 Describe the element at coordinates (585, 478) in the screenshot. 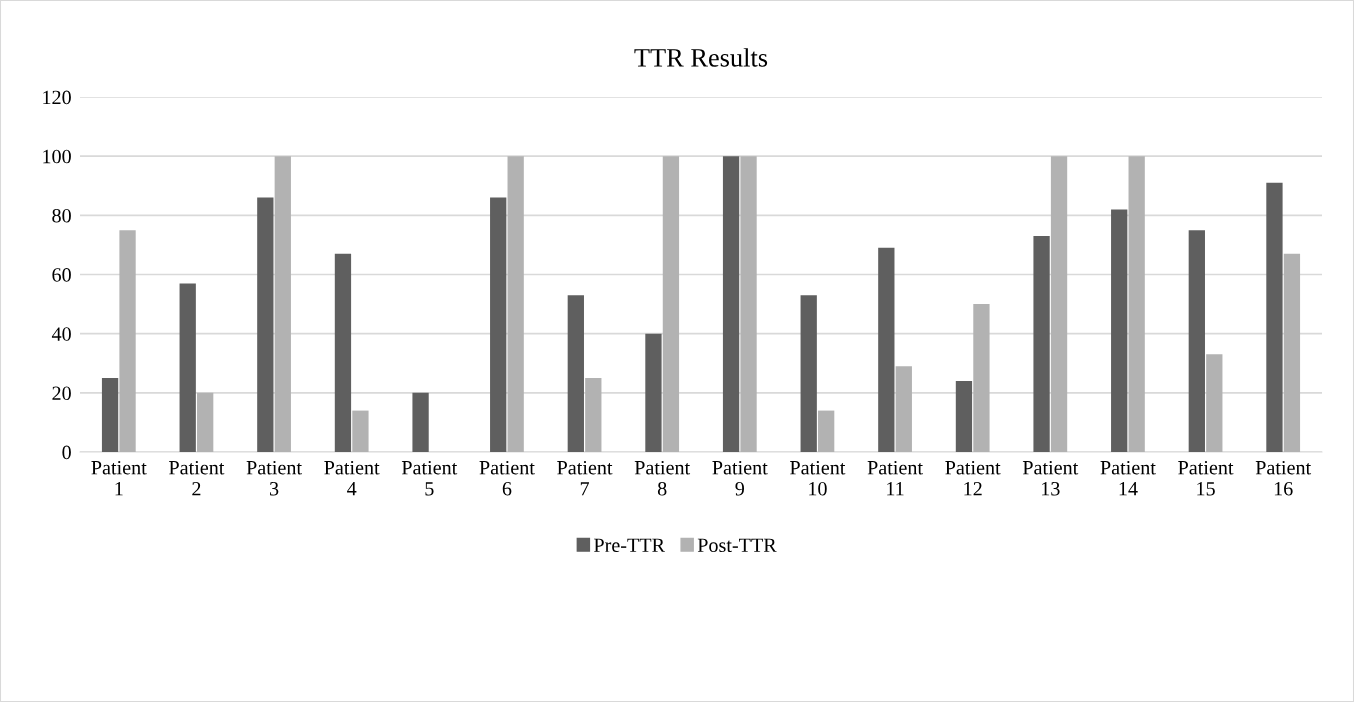

I see `x-tick-label: Patient 7` at that location.